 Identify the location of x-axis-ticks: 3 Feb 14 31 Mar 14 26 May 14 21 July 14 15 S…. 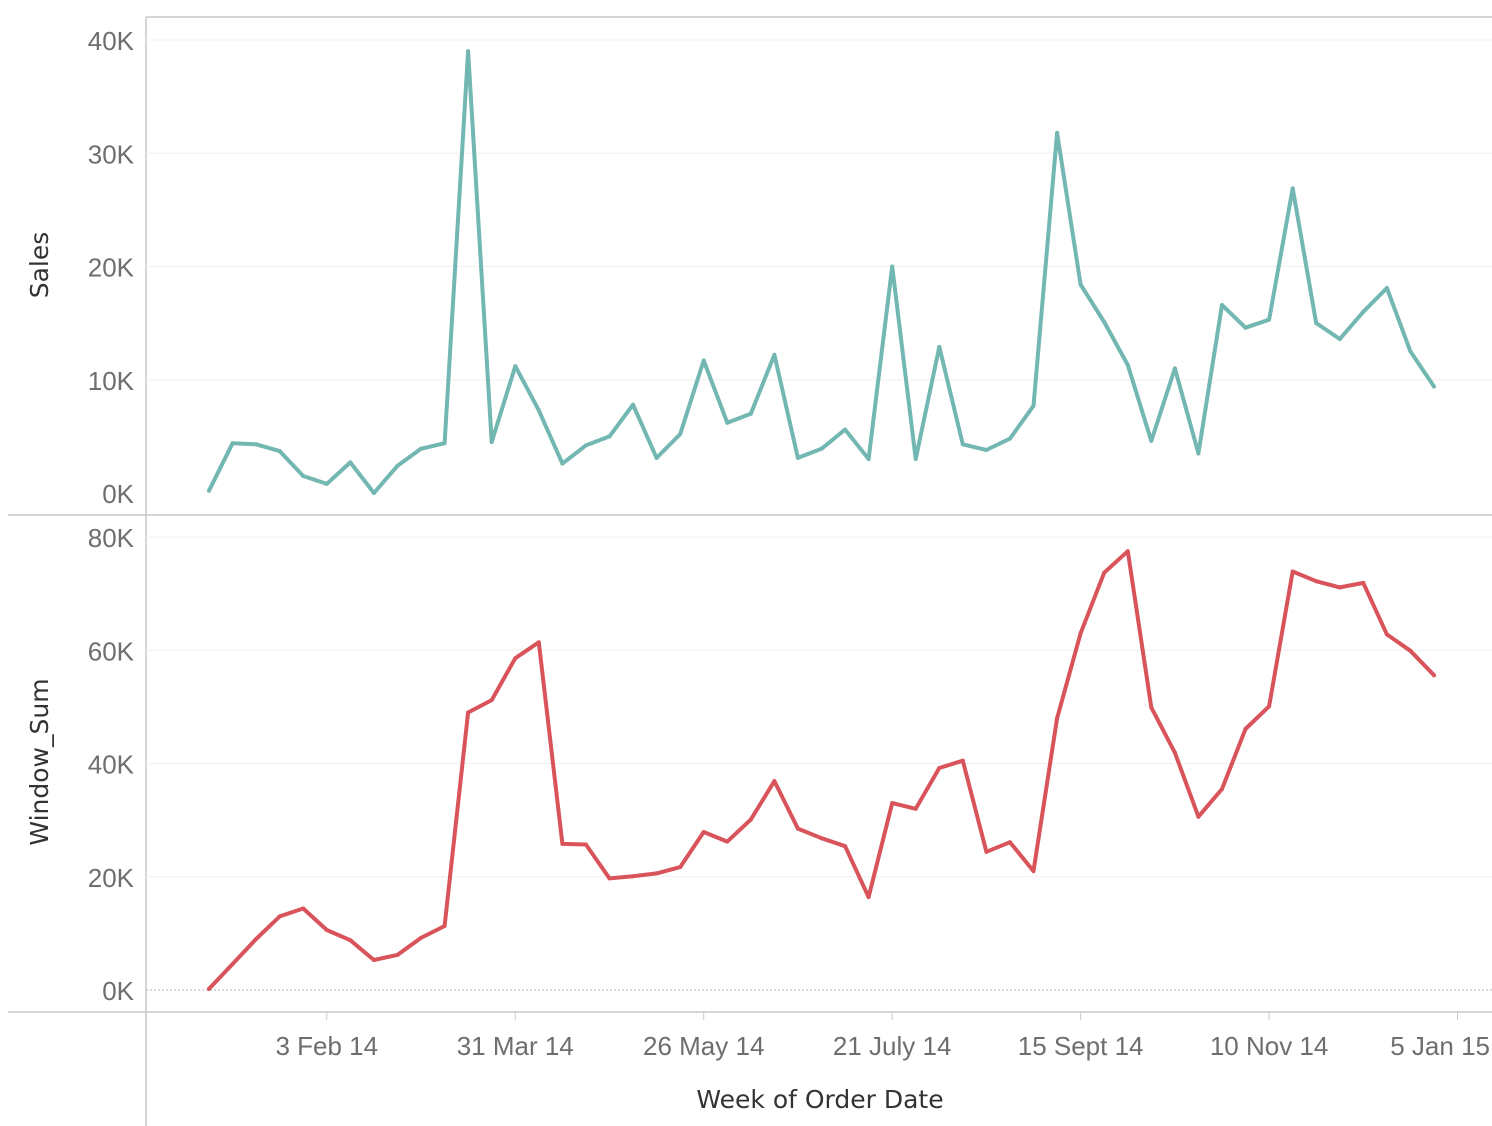
(882, 1036).